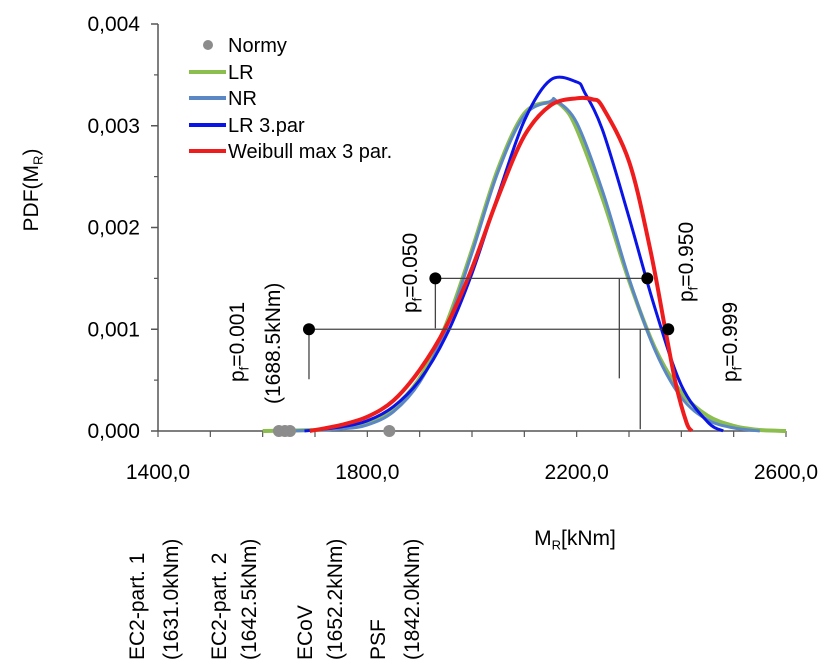 Image resolution: width=830 pixels, height=664 pixels. Describe the element at coordinates (577, 472) in the screenshot. I see `x-tick-label: 2200,0` at that location.